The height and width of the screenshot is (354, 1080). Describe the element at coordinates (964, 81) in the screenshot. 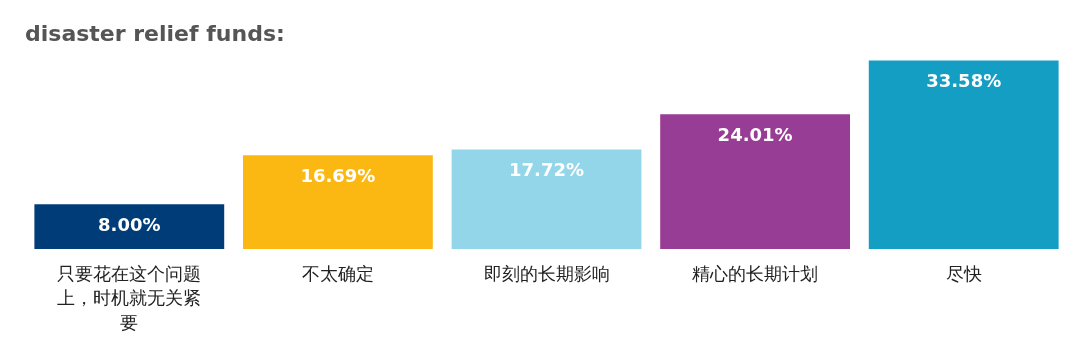

I see `data-label: 33.58%` at that location.